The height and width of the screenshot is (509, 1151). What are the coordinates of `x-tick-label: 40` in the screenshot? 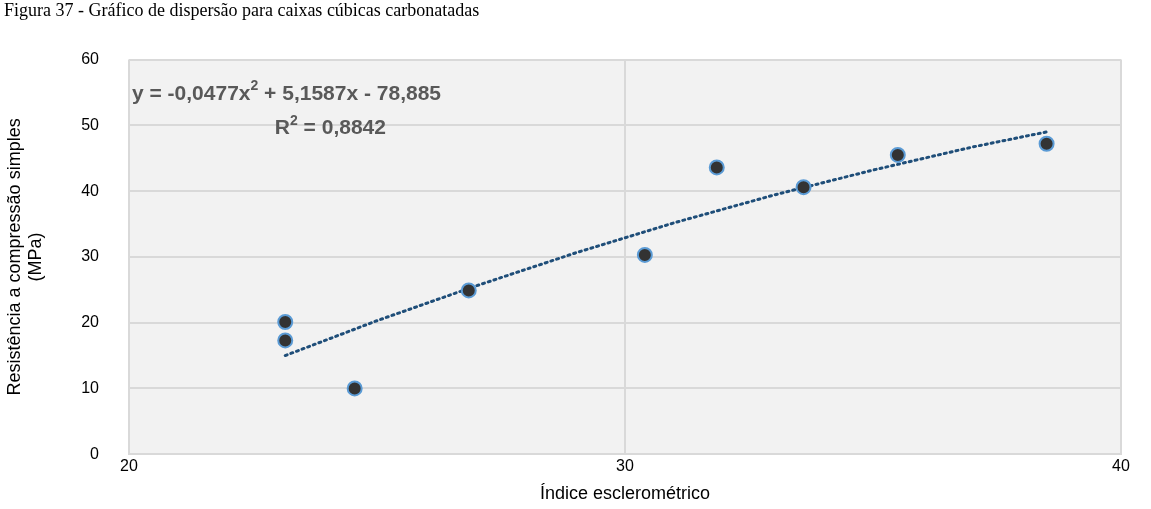 It's located at (1121, 466).